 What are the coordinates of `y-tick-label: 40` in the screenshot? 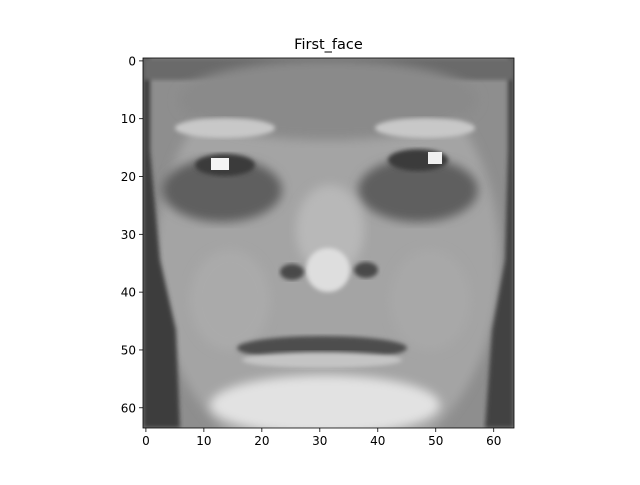 It's located at (128, 293).